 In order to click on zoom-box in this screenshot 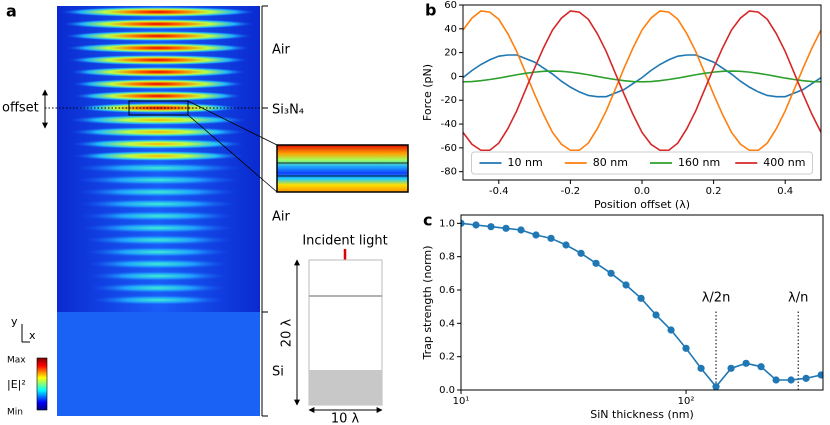, I will do `click(158, 108)`.